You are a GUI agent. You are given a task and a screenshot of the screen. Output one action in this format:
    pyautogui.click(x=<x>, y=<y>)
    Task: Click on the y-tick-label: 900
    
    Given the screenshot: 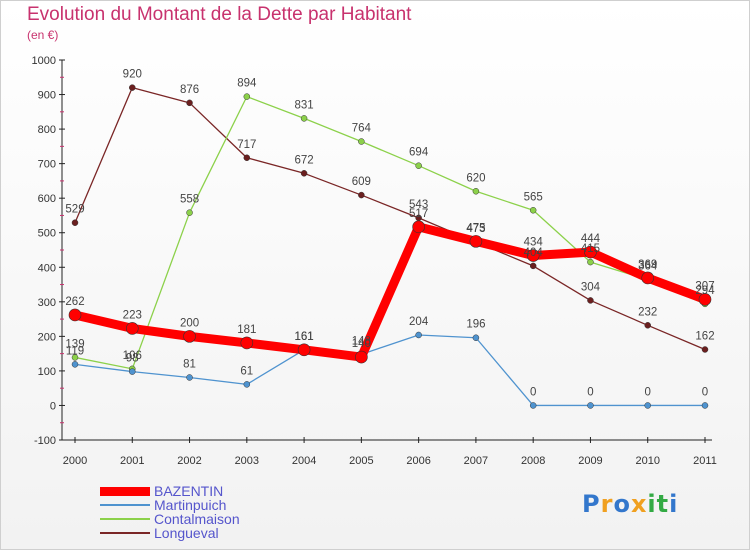 What is the action you would take?
    pyautogui.click(x=47, y=96)
    